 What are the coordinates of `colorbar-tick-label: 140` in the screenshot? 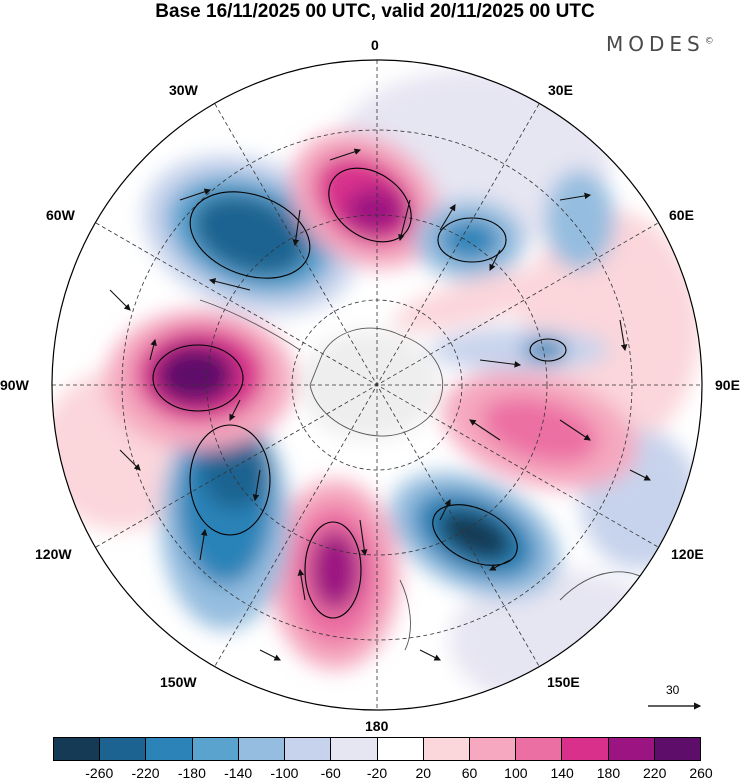 It's located at (562, 773).